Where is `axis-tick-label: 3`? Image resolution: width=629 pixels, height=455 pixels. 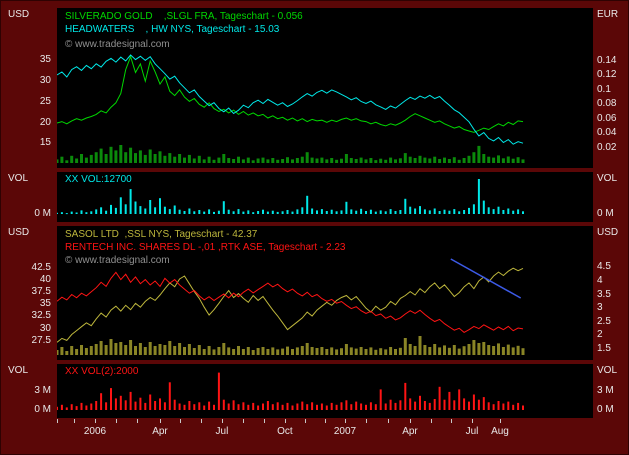
axis-tick-label: 3 is located at coordinates (600, 308).